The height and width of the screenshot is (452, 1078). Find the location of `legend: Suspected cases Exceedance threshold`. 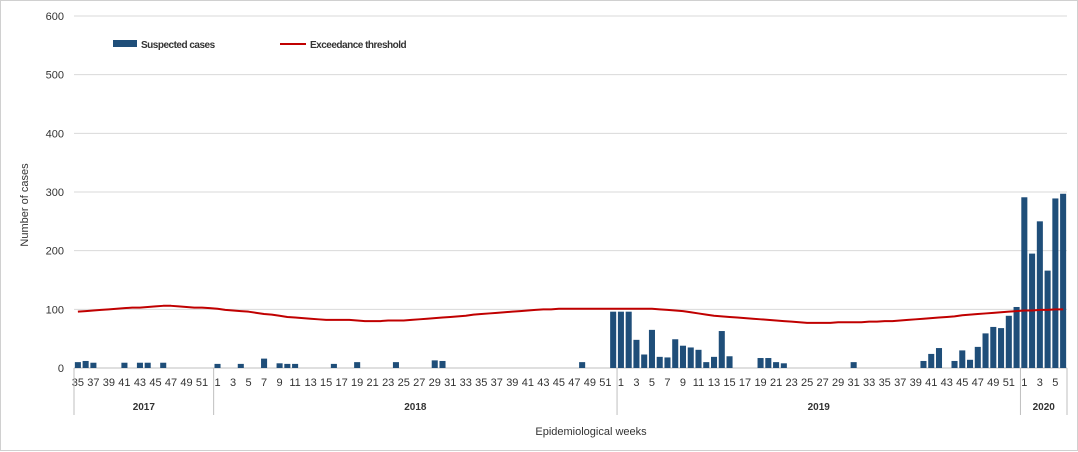

legend: Suspected cases Exceedance threshold is located at coordinates (260, 45).